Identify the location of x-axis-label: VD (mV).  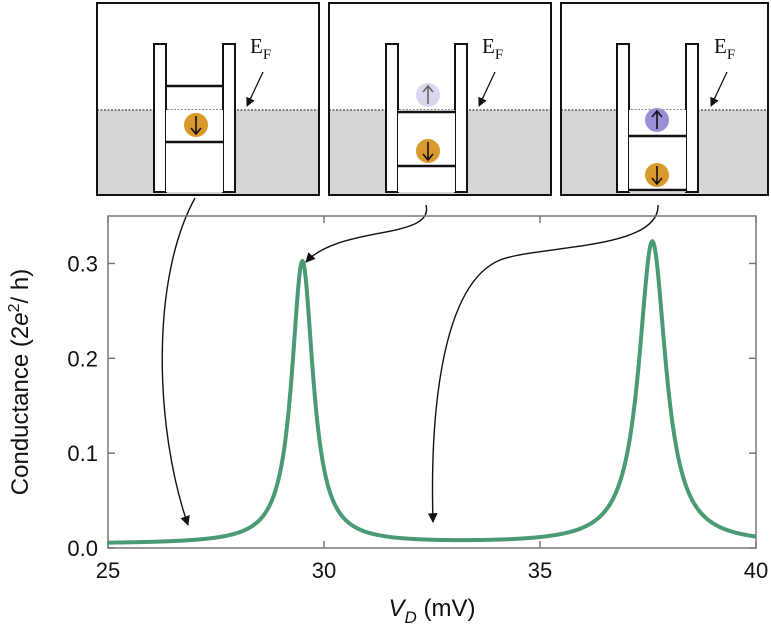
(432, 611).